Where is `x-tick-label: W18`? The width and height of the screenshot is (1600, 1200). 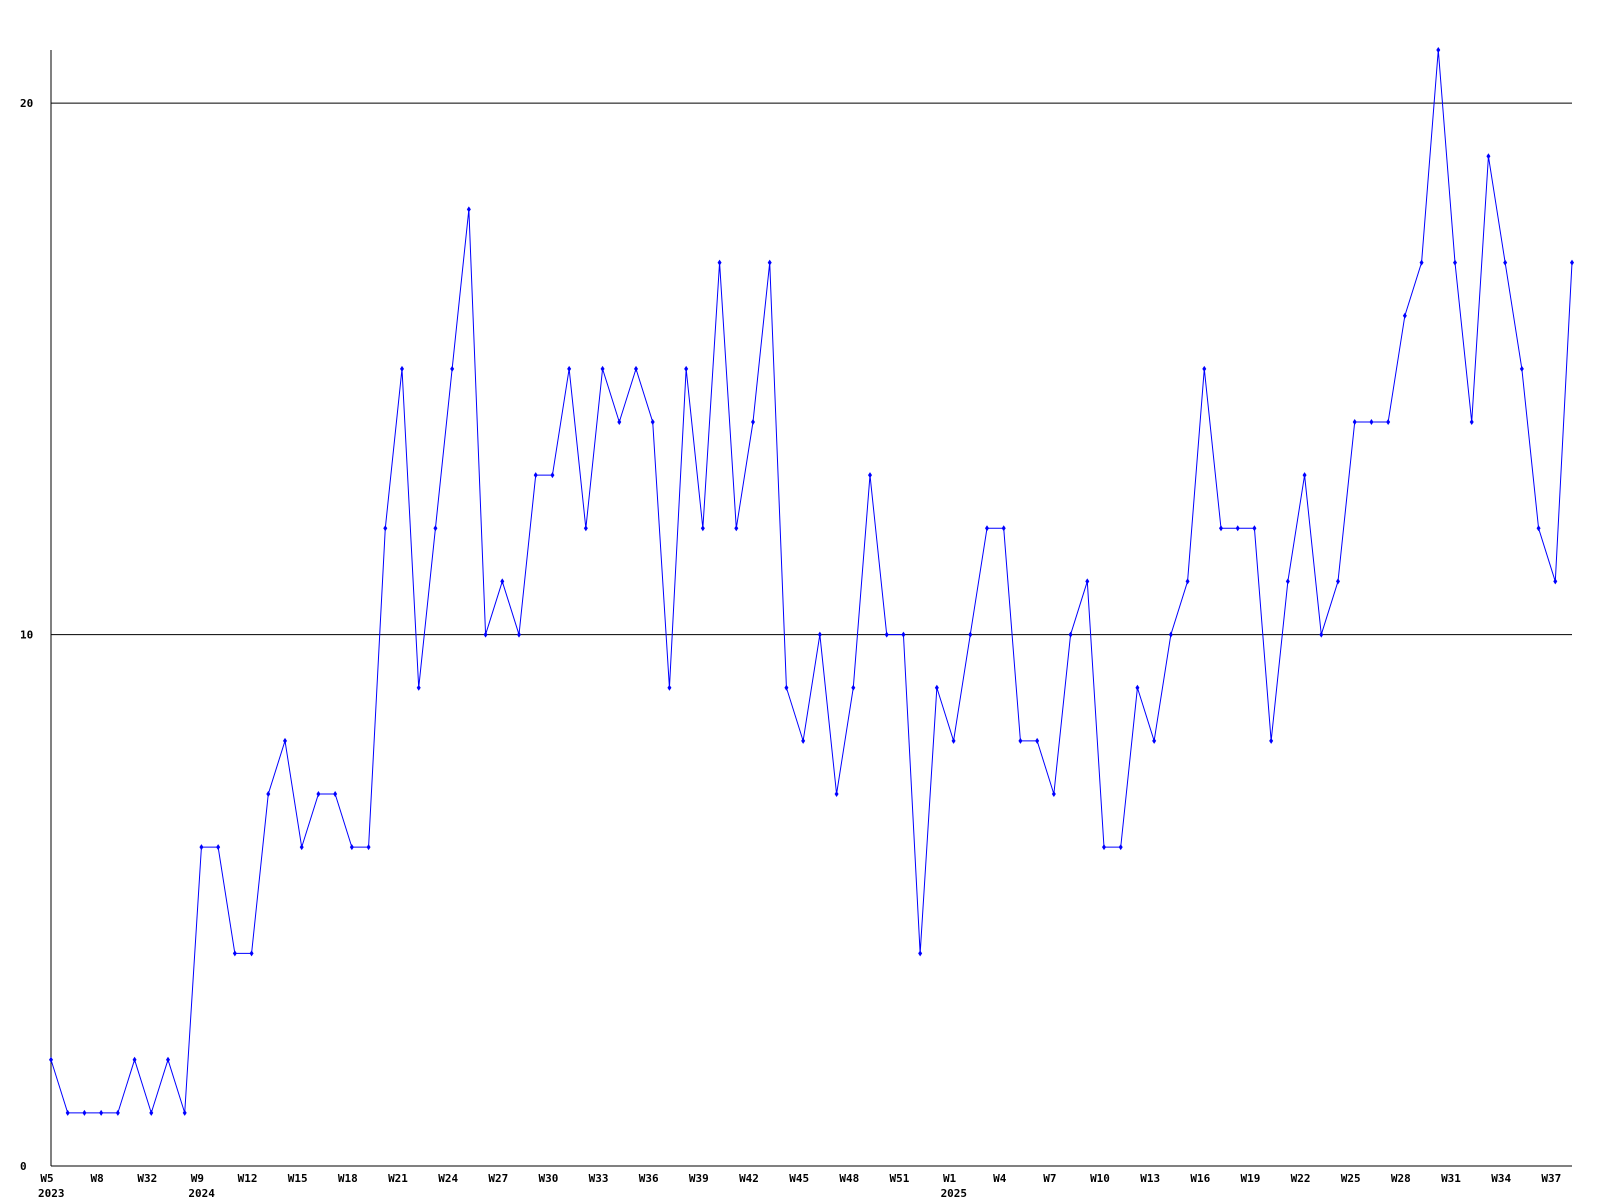
x-tick-label: W18 is located at coordinates (348, 1178).